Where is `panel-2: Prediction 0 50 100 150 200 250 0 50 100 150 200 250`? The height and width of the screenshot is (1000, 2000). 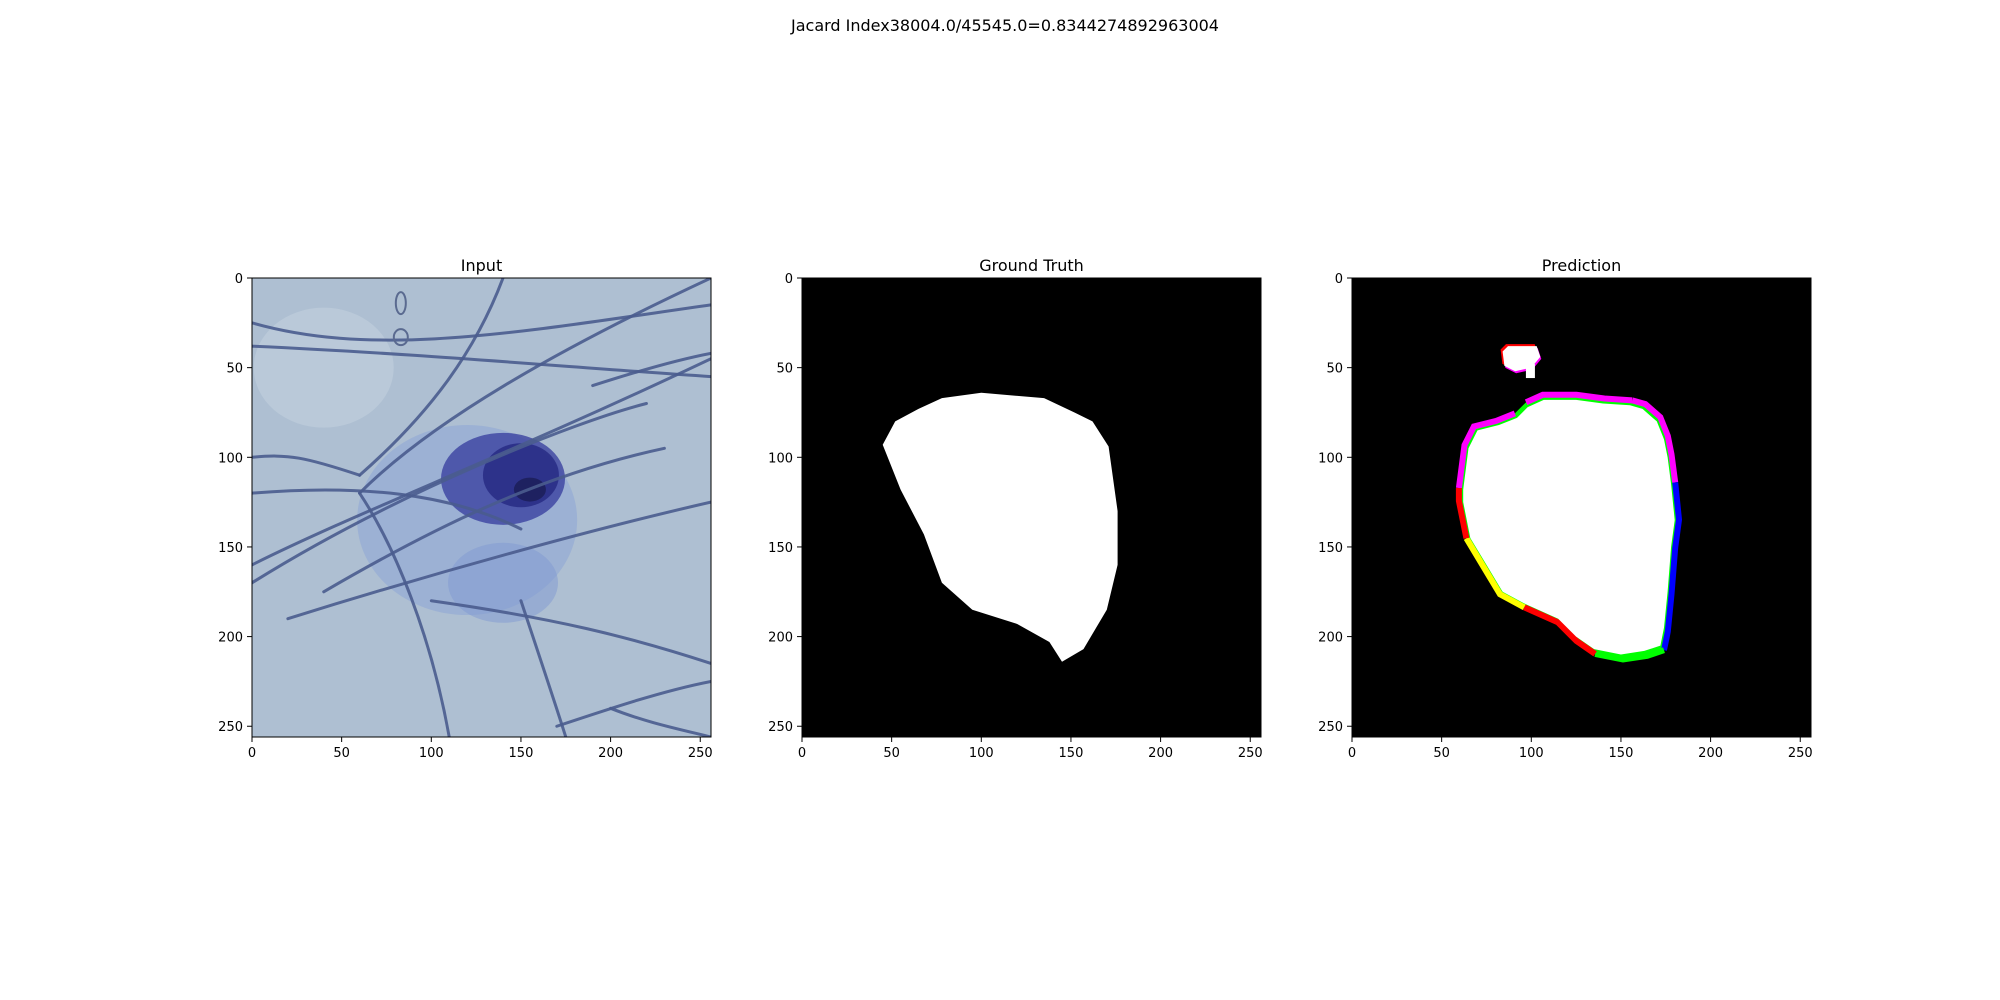
panel-2: Prediction 0 50 100 150 200 250 0 50 100 150 200 250 is located at coordinates (1565, 508).